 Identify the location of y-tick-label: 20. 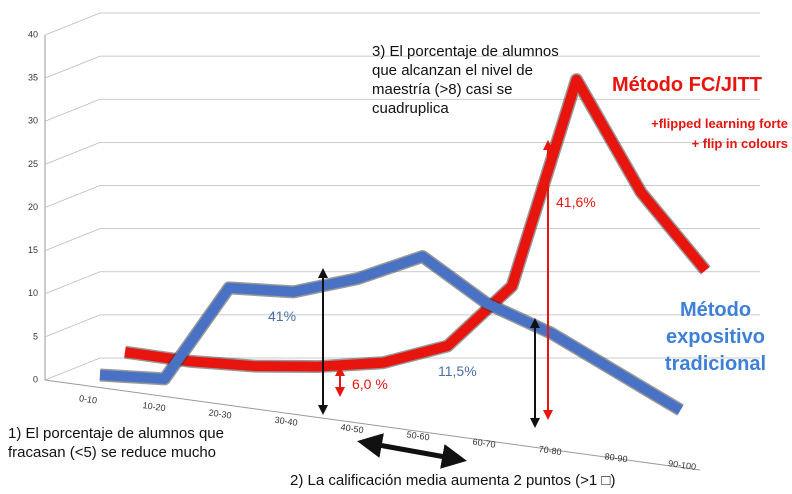
(33, 207).